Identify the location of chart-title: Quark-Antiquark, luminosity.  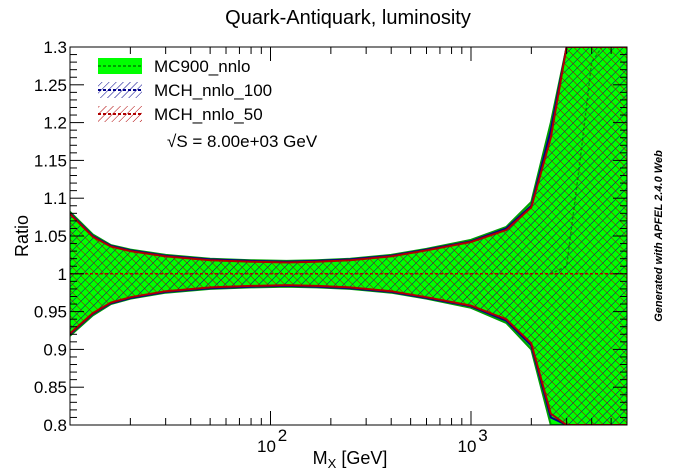
(348, 18).